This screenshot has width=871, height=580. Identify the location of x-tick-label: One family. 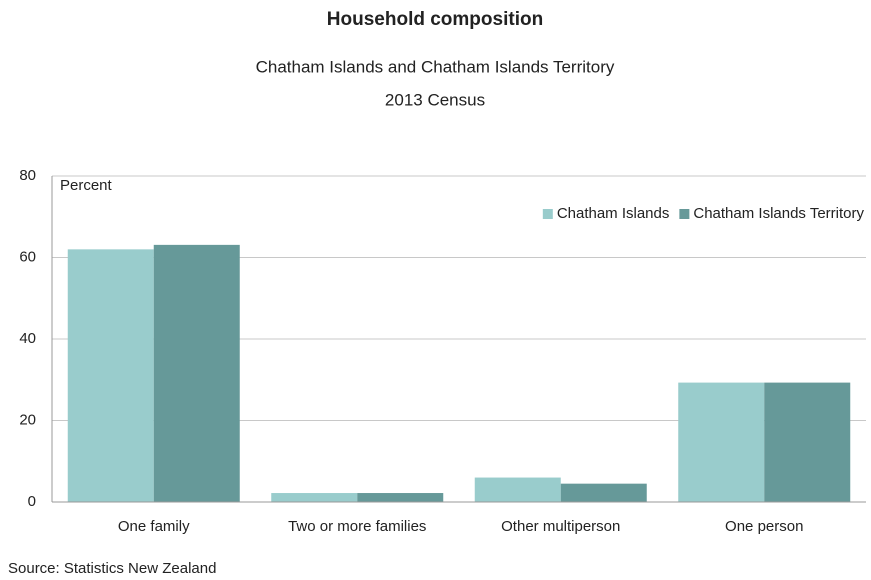
(154, 526).